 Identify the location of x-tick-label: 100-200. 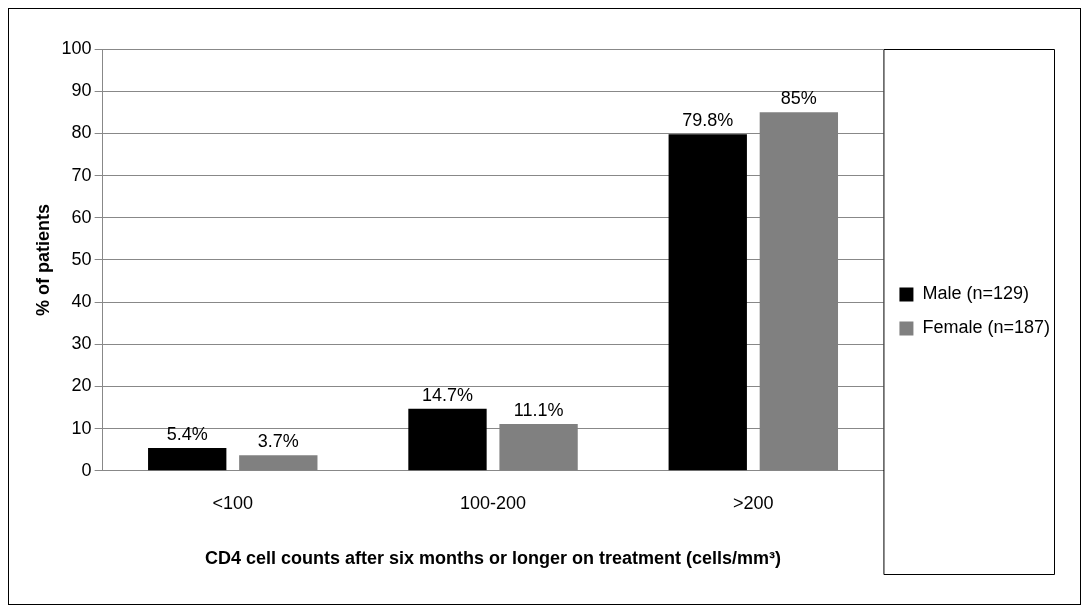
(493, 502).